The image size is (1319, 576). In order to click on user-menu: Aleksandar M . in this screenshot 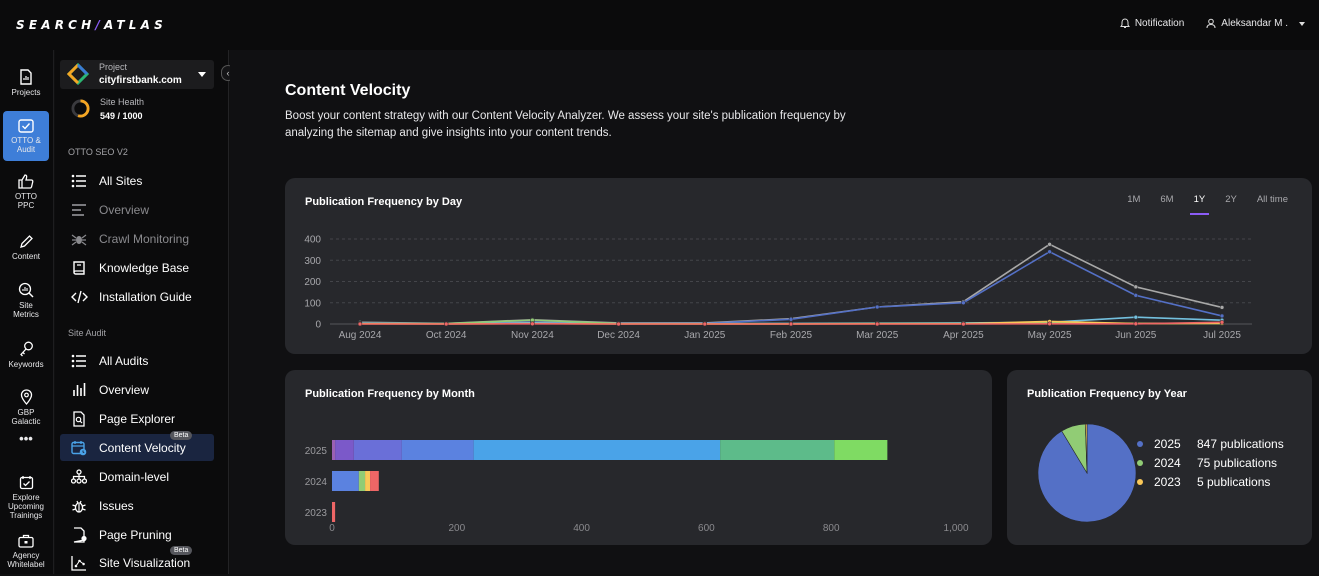, I will do `click(1255, 23)`.